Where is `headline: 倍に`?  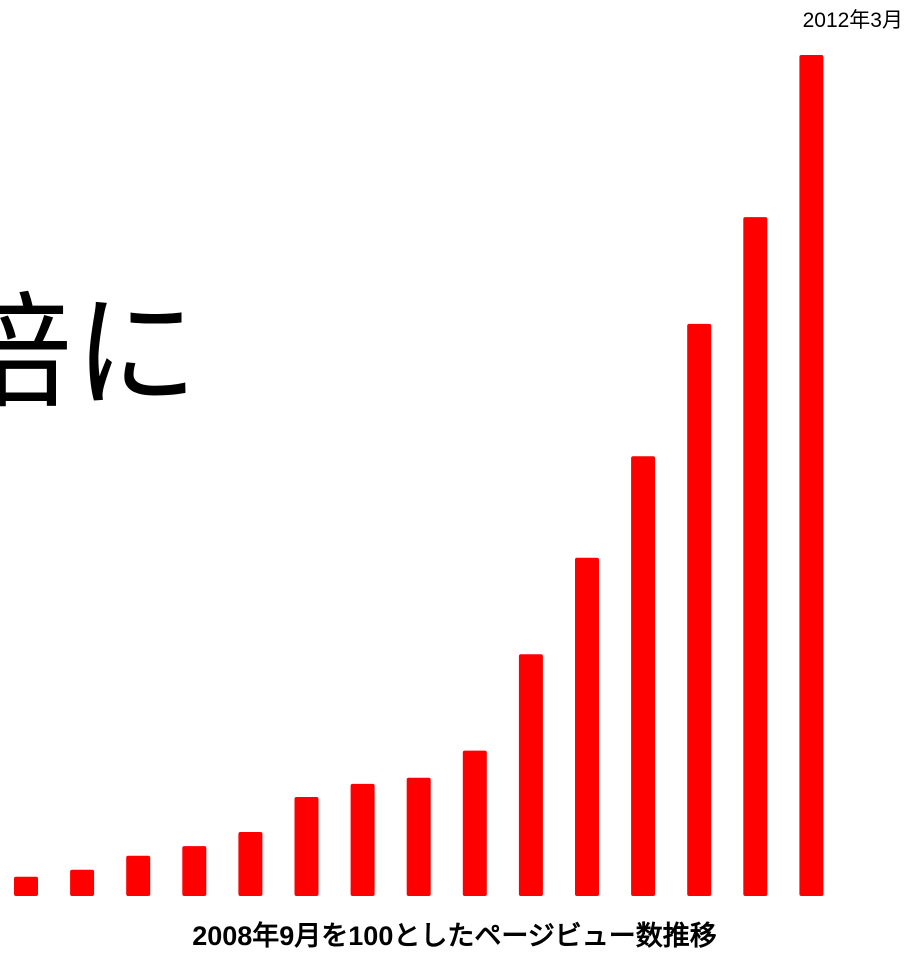 headline: 倍に is located at coordinates (100, 354).